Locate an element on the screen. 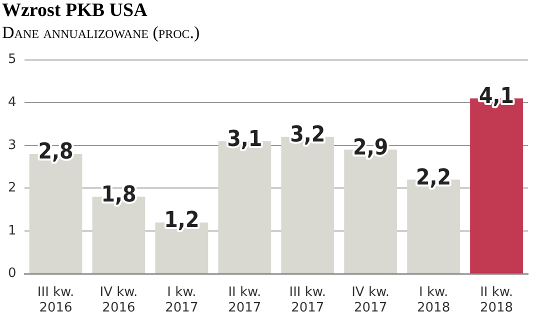 This screenshot has height=323, width=536. x-tick-label: III kw. 2017 is located at coordinates (307, 300).